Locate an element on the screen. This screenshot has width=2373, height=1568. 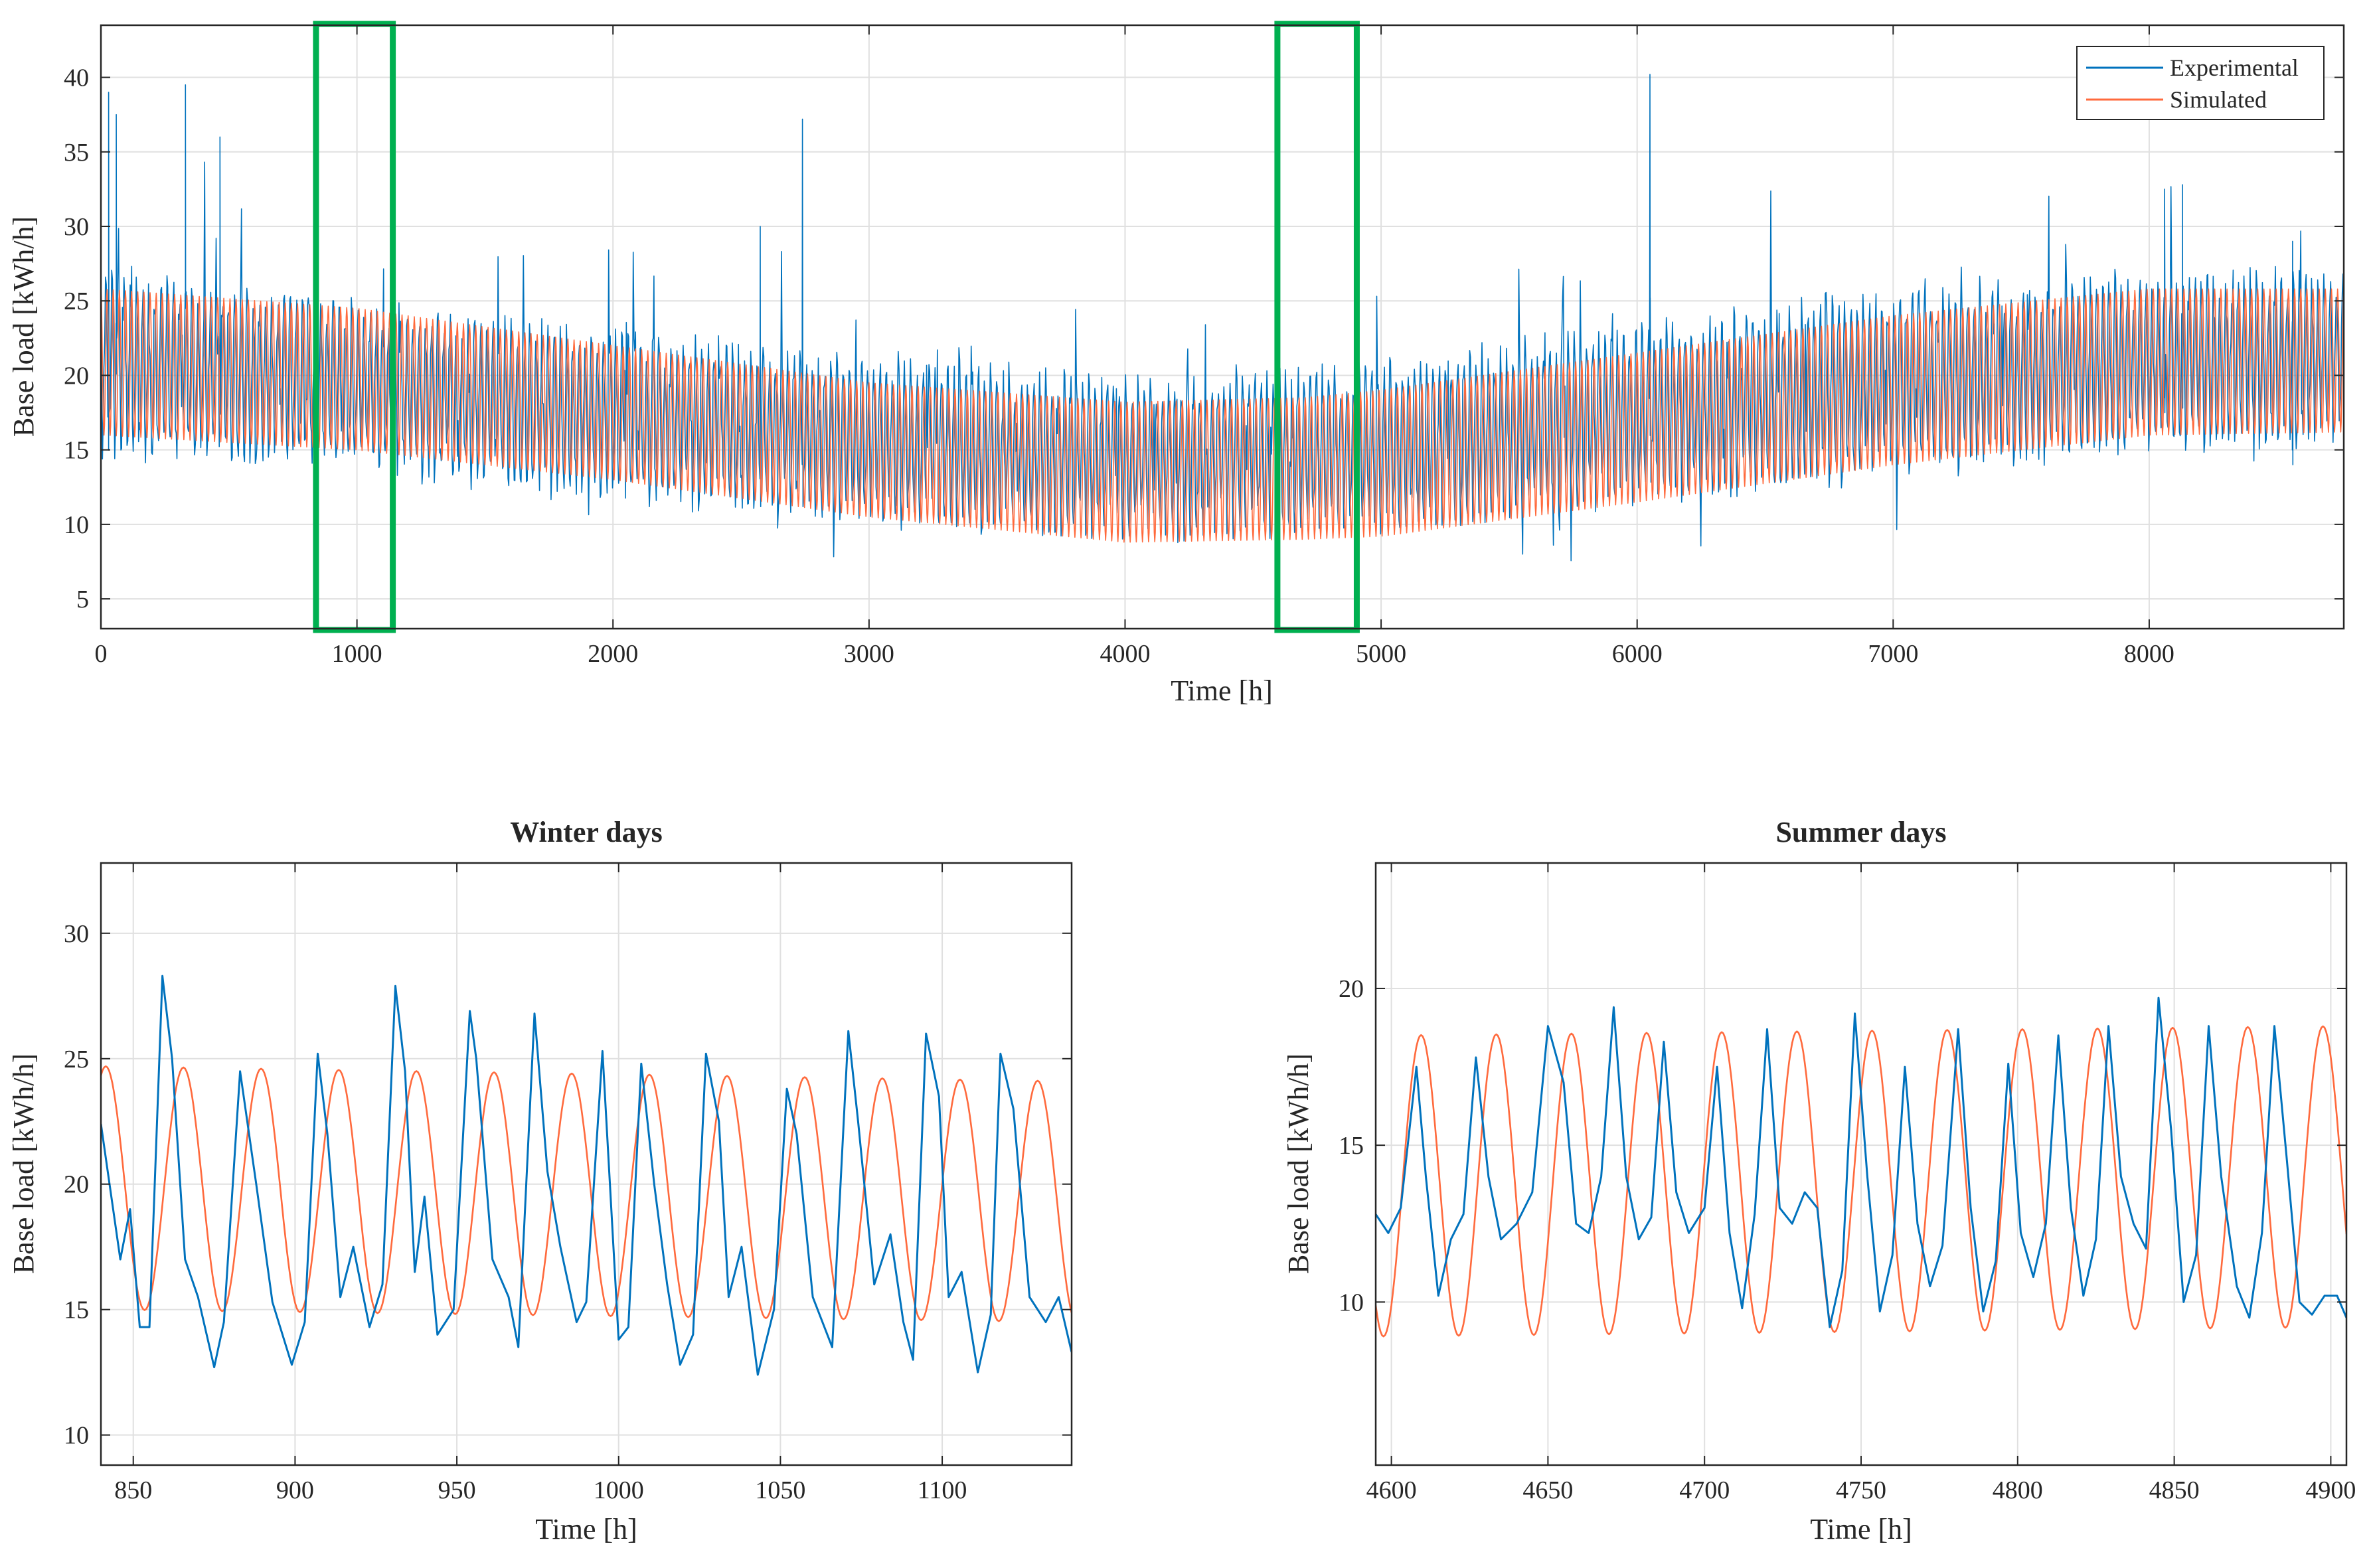
annual-legend: Experimental Simulated is located at coordinates (2200, 83).